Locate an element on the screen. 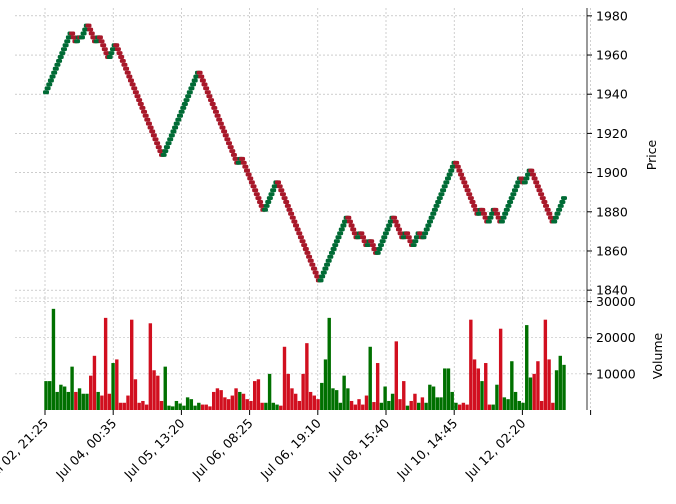 This screenshot has height=504, width=676. x-tick-label: Jul 08, 15:40 is located at coordinates (358, 448).